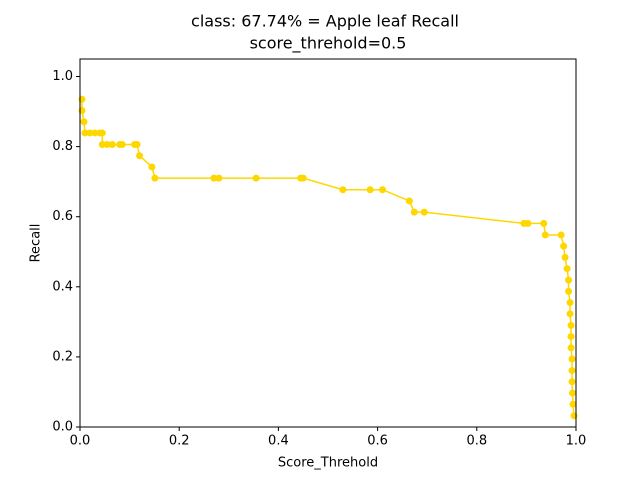 Image resolution: width=640 pixels, height=480 pixels. Describe the element at coordinates (576, 441) in the screenshot. I see `x-tick-label: 1.0` at that location.